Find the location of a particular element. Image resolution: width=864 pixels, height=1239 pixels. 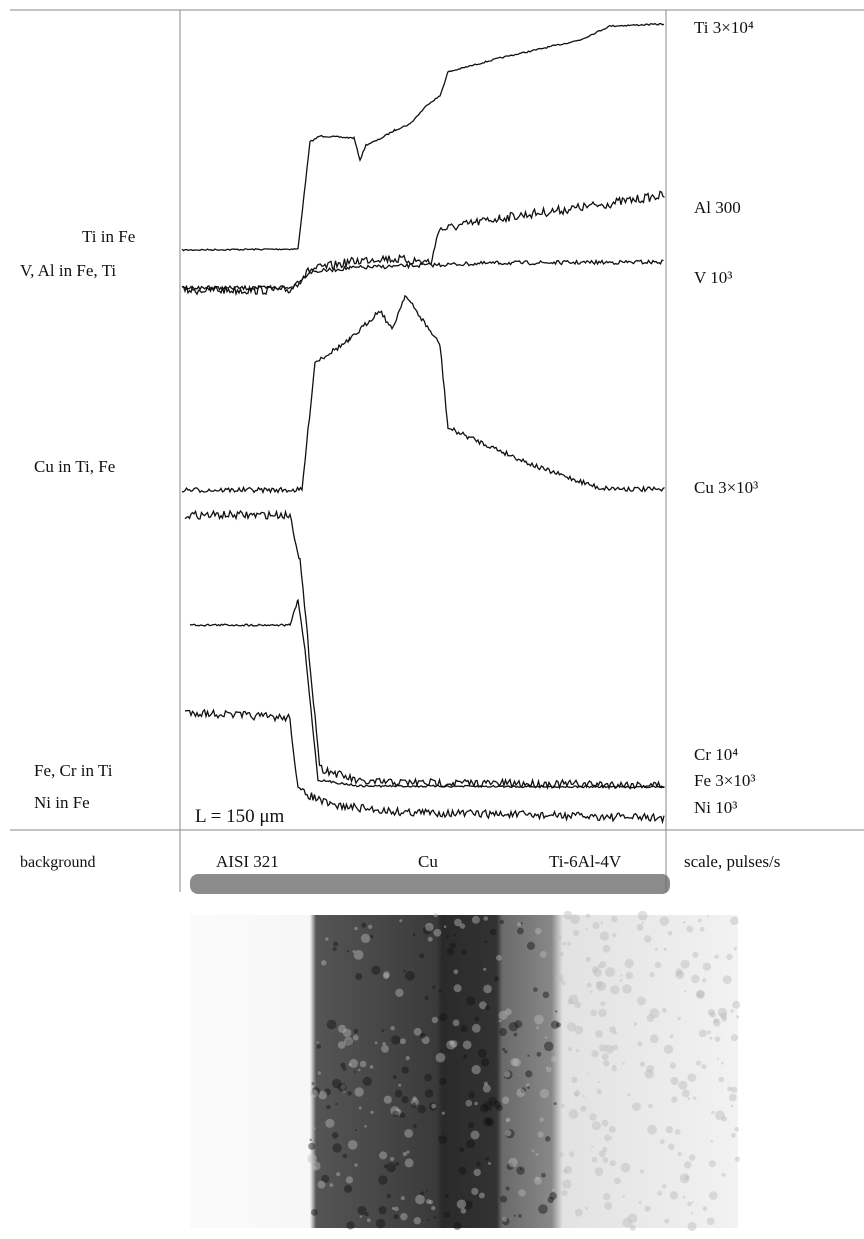

profile-curve is located at coordinates (427, 693).